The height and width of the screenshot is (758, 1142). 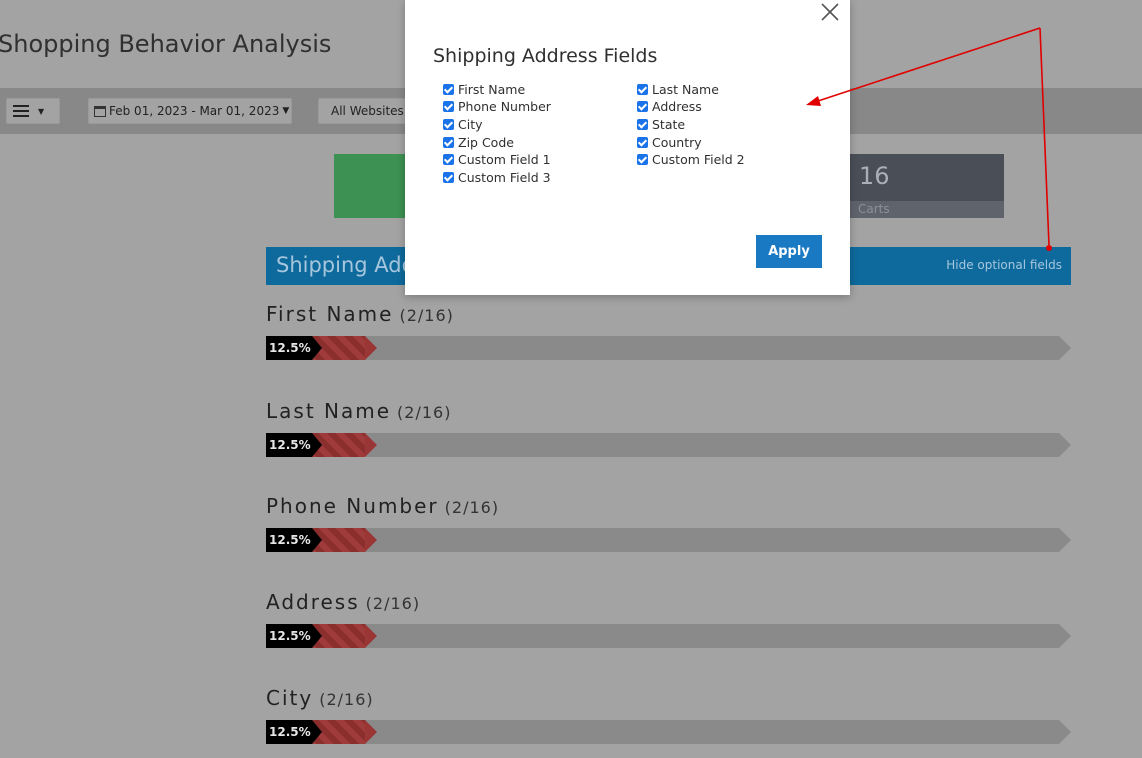 I want to click on field-label: First Name (2/16), so click(x=668, y=316).